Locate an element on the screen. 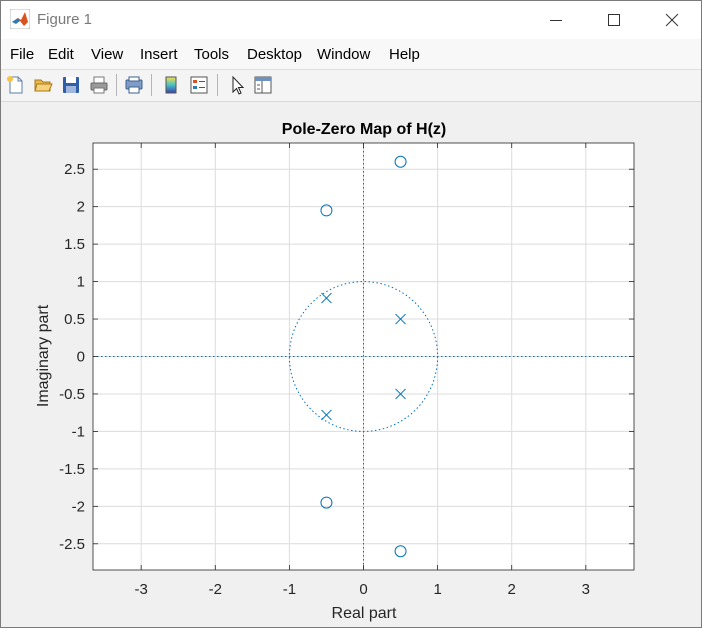 The width and height of the screenshot is (702, 628). y-tick-label: -1.5 is located at coordinates (72, 469).